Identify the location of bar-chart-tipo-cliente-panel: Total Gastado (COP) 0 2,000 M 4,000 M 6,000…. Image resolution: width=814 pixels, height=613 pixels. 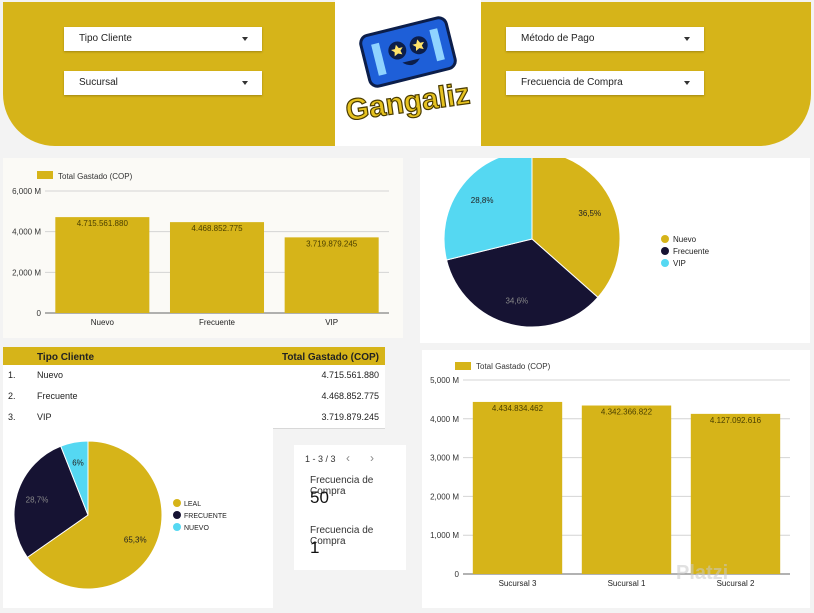
(203, 248).